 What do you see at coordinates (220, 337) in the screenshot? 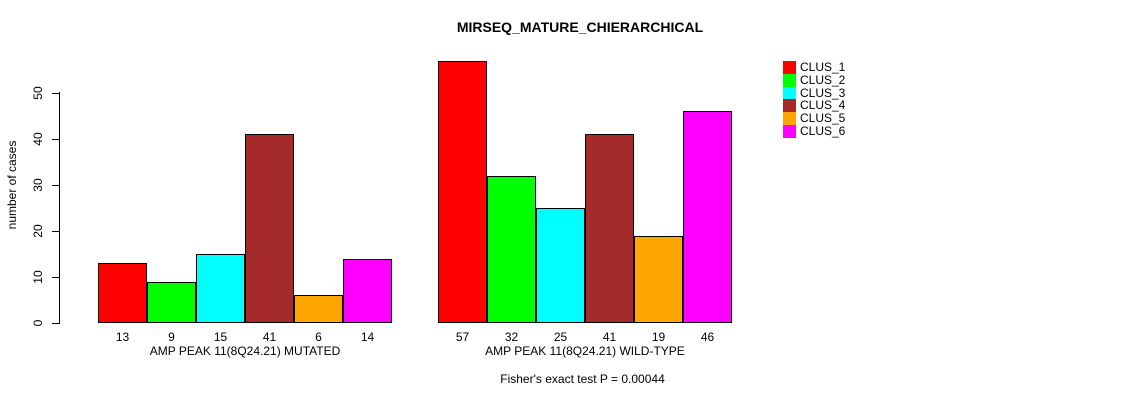
I see `bar-value-label: 15` at bounding box center [220, 337].